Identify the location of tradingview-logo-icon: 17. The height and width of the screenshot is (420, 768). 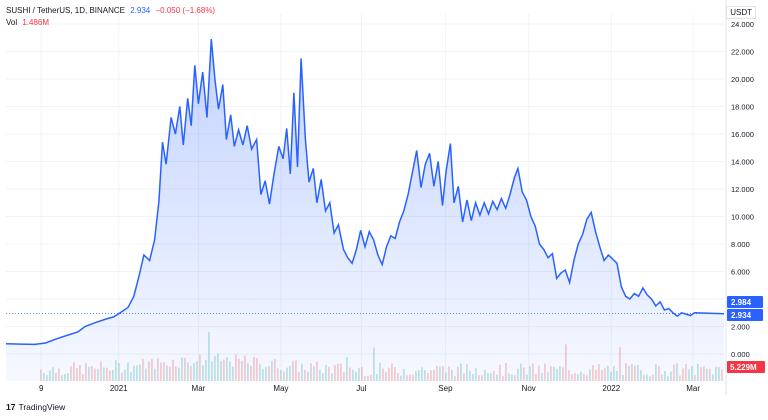
(11, 407).